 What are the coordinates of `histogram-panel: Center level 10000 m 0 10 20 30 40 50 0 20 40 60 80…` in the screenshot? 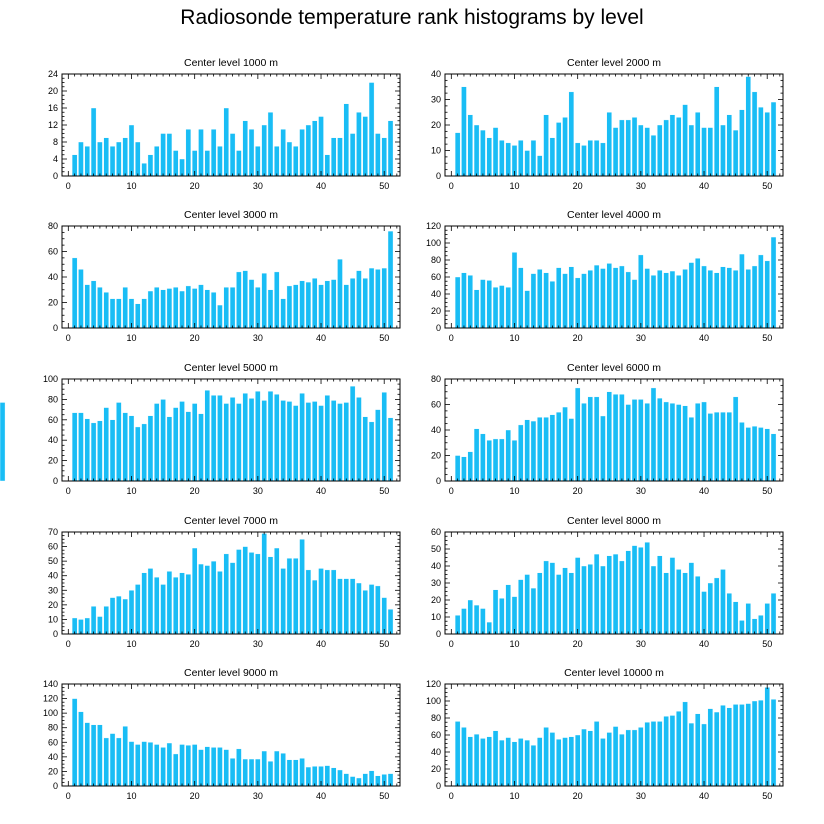 It's located at (605, 734).